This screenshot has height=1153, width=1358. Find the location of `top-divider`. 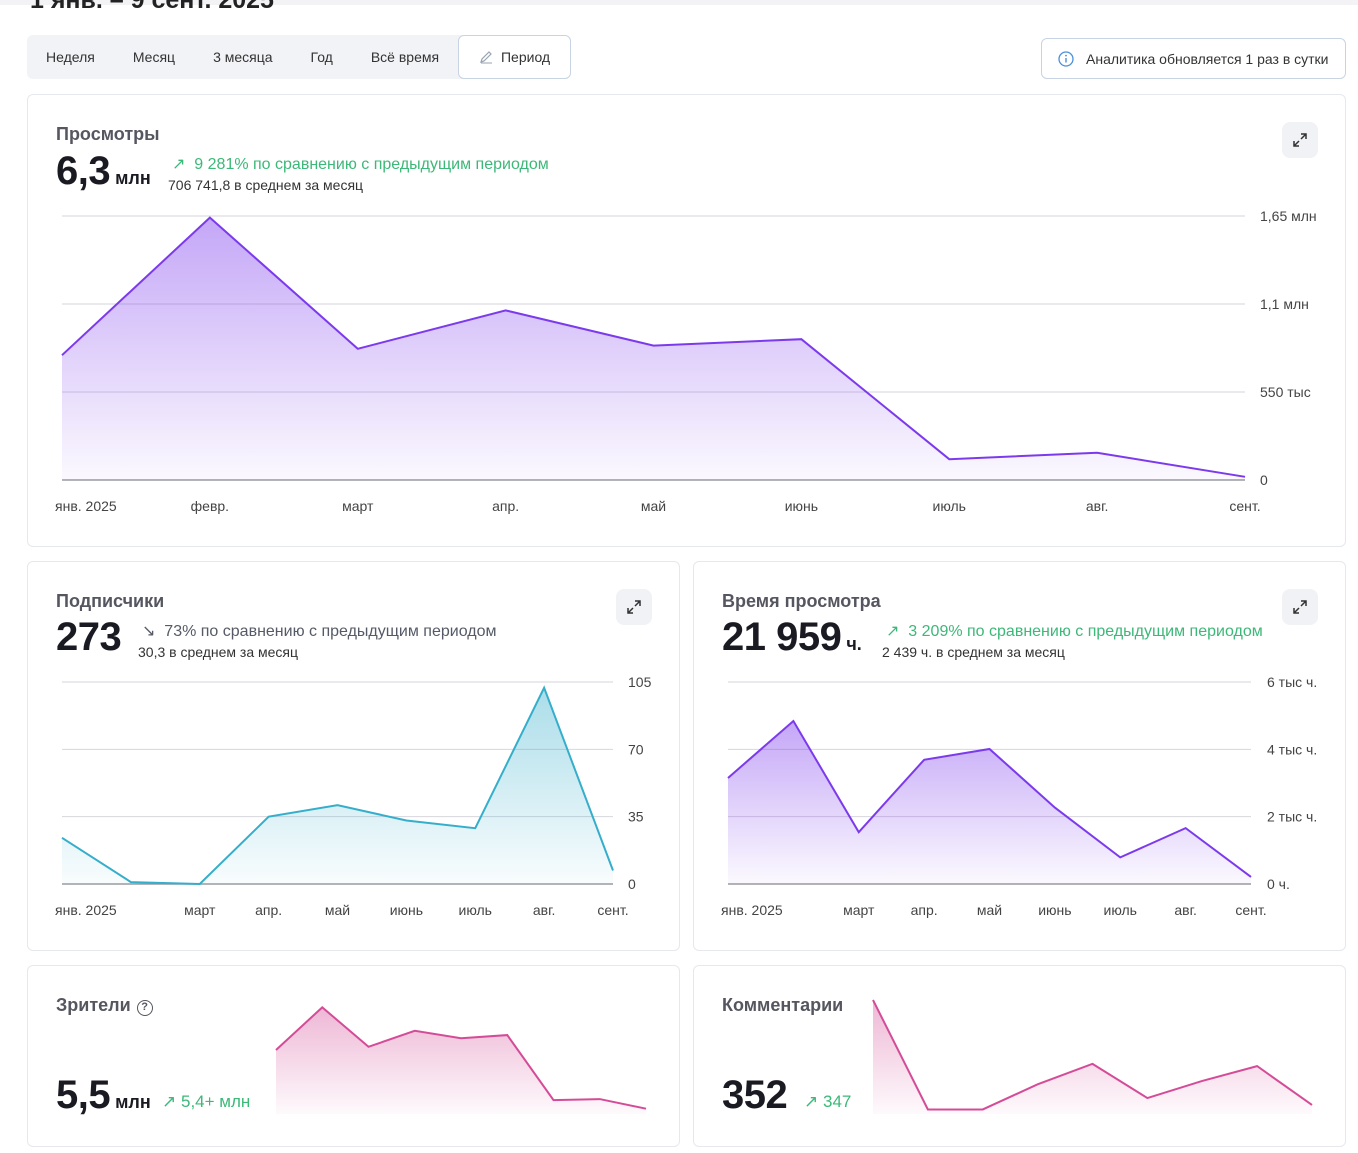

top-divider is located at coordinates (679, 2).